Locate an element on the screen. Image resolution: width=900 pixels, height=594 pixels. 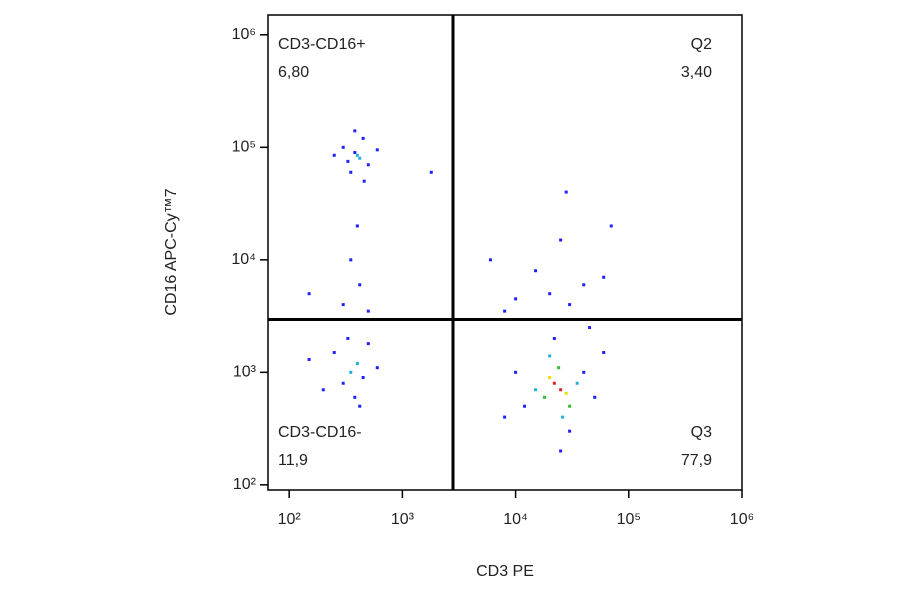
x-tick-label: 10⁴ is located at coordinates (515, 519).